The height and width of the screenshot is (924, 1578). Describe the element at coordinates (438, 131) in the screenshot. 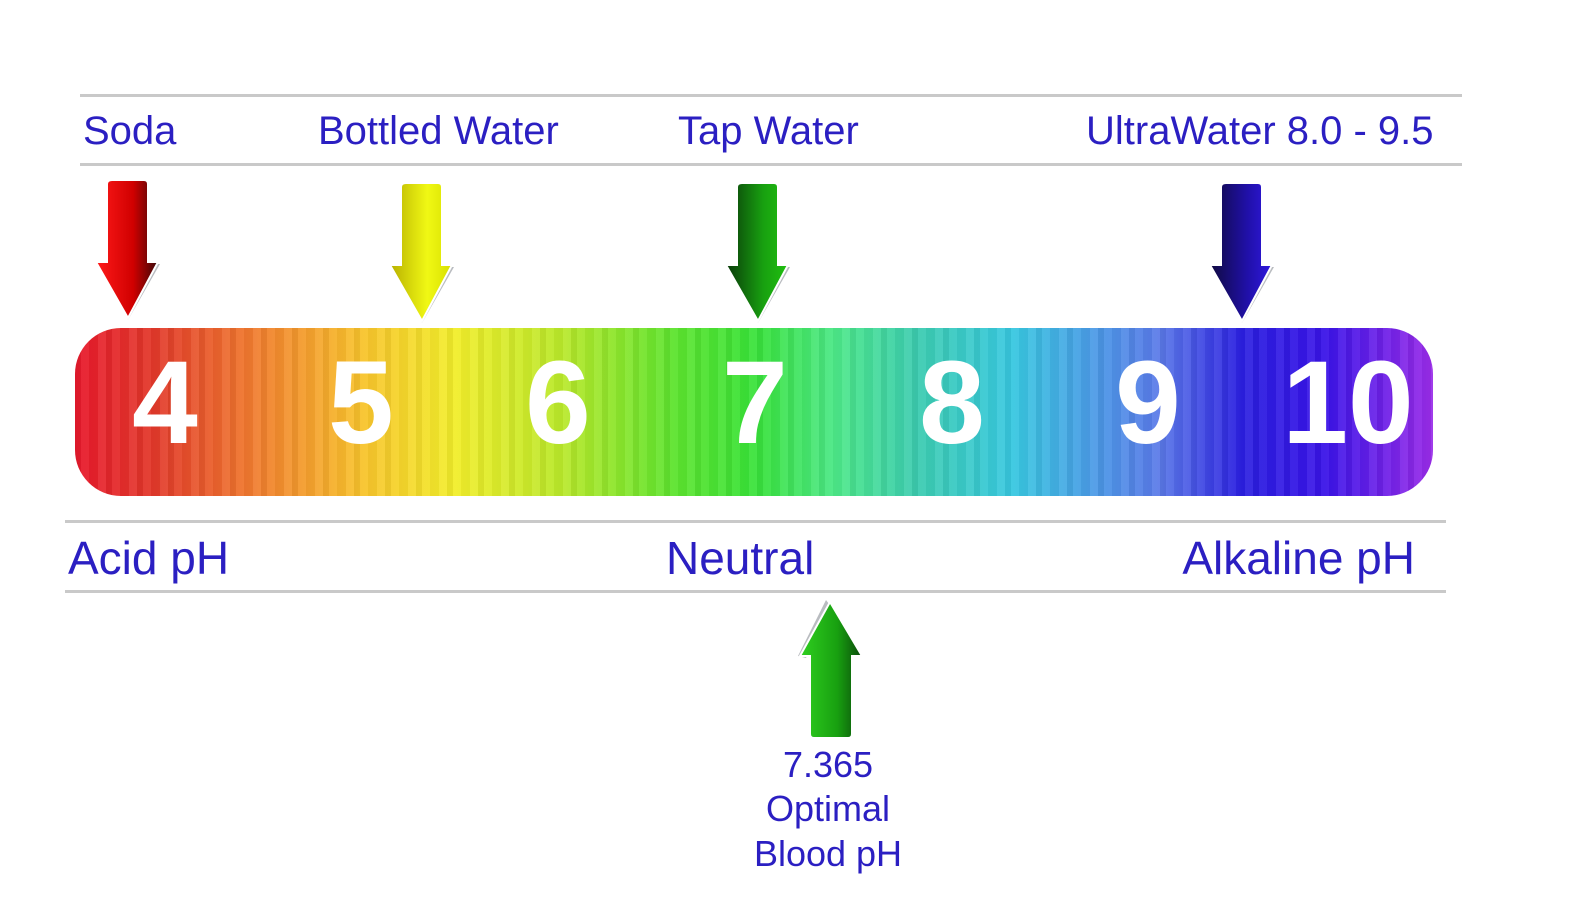

I see `label-bottled-water: Bottled Water` at that location.